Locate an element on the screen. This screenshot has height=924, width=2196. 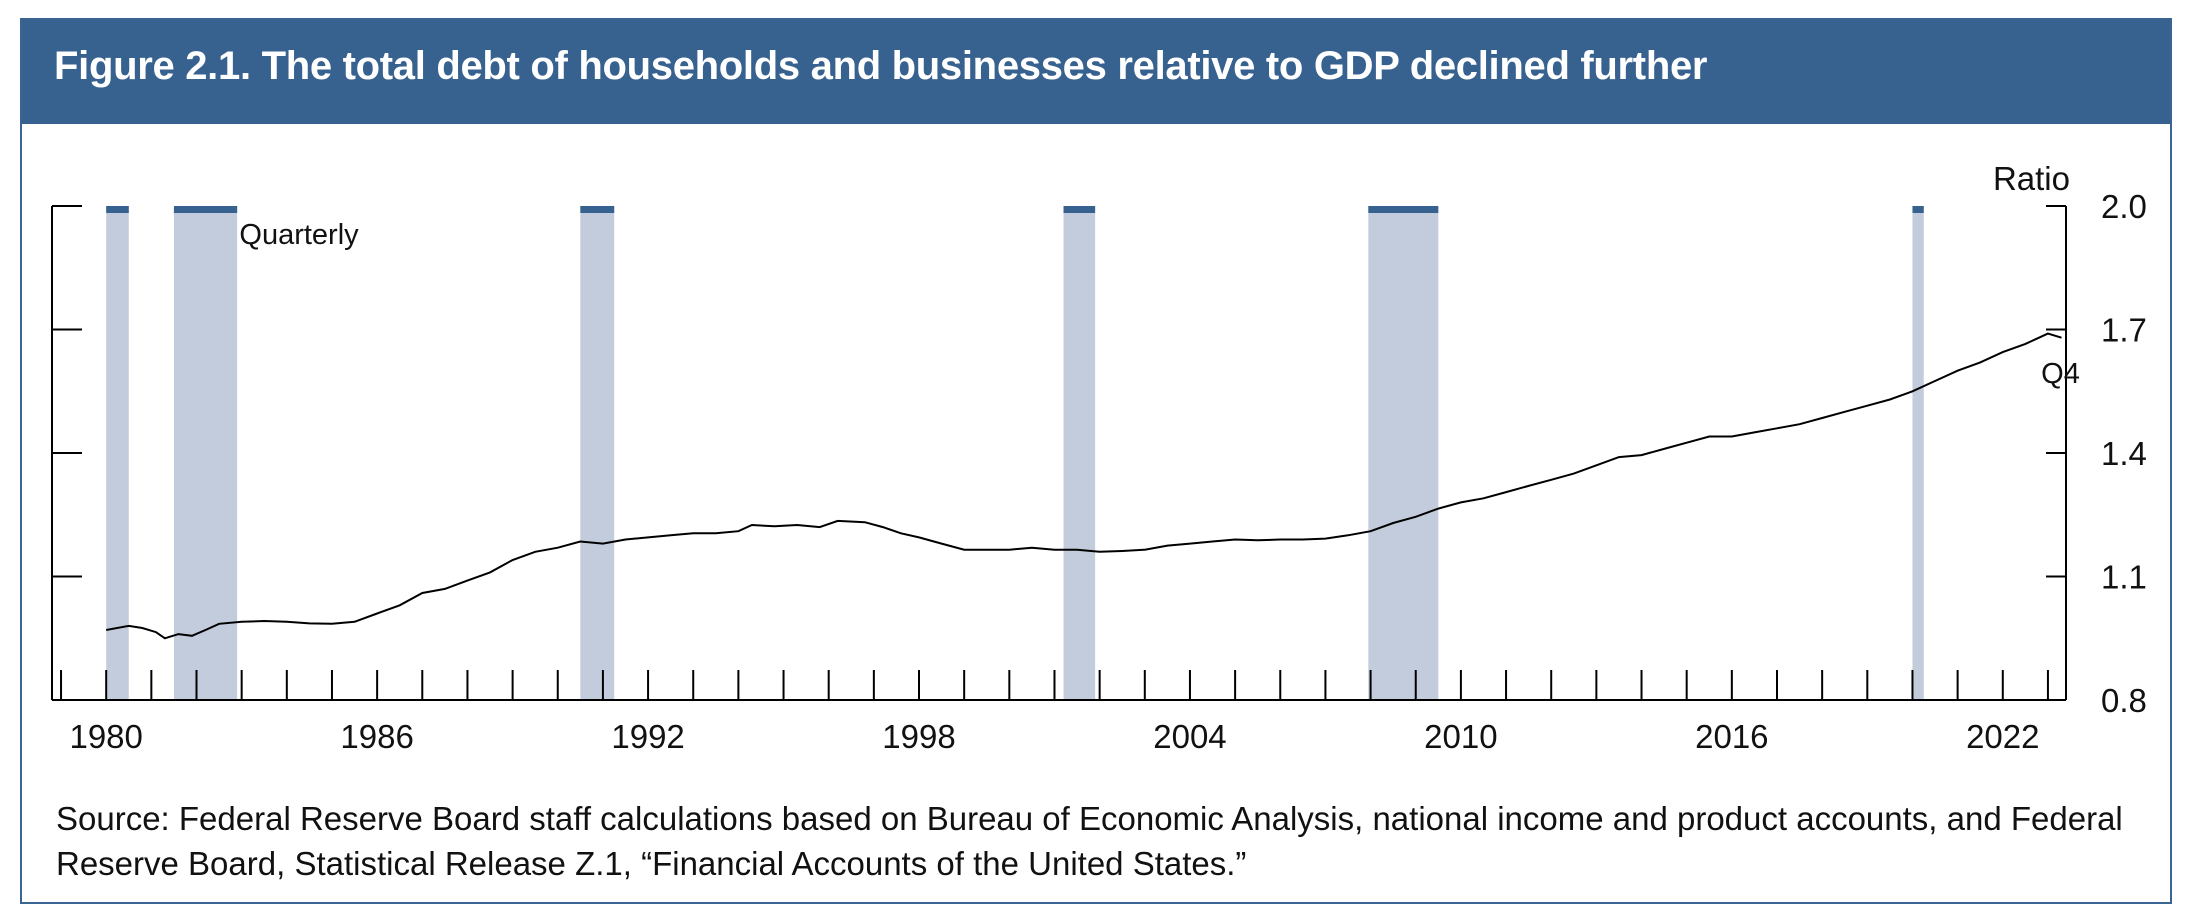
end-label: Q4 is located at coordinates (2060, 374).